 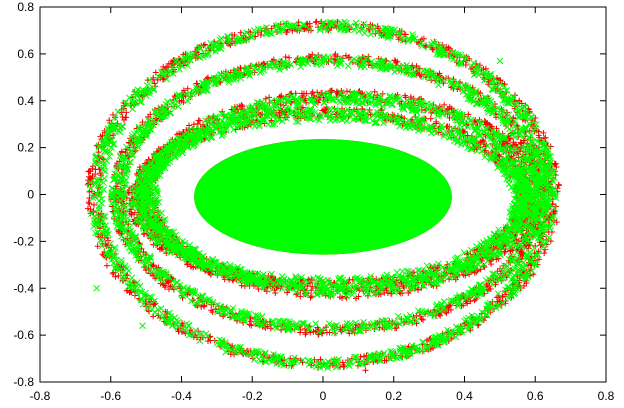 I want to click on x-tick-label: -0.2, so click(x=252, y=396).